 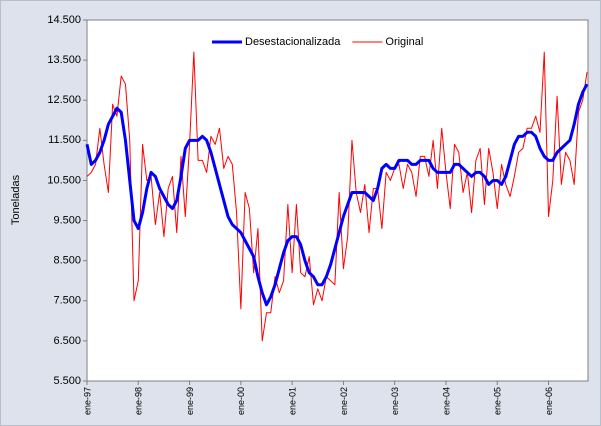 I want to click on y-tick-label: 12.500, so click(x=64, y=100).